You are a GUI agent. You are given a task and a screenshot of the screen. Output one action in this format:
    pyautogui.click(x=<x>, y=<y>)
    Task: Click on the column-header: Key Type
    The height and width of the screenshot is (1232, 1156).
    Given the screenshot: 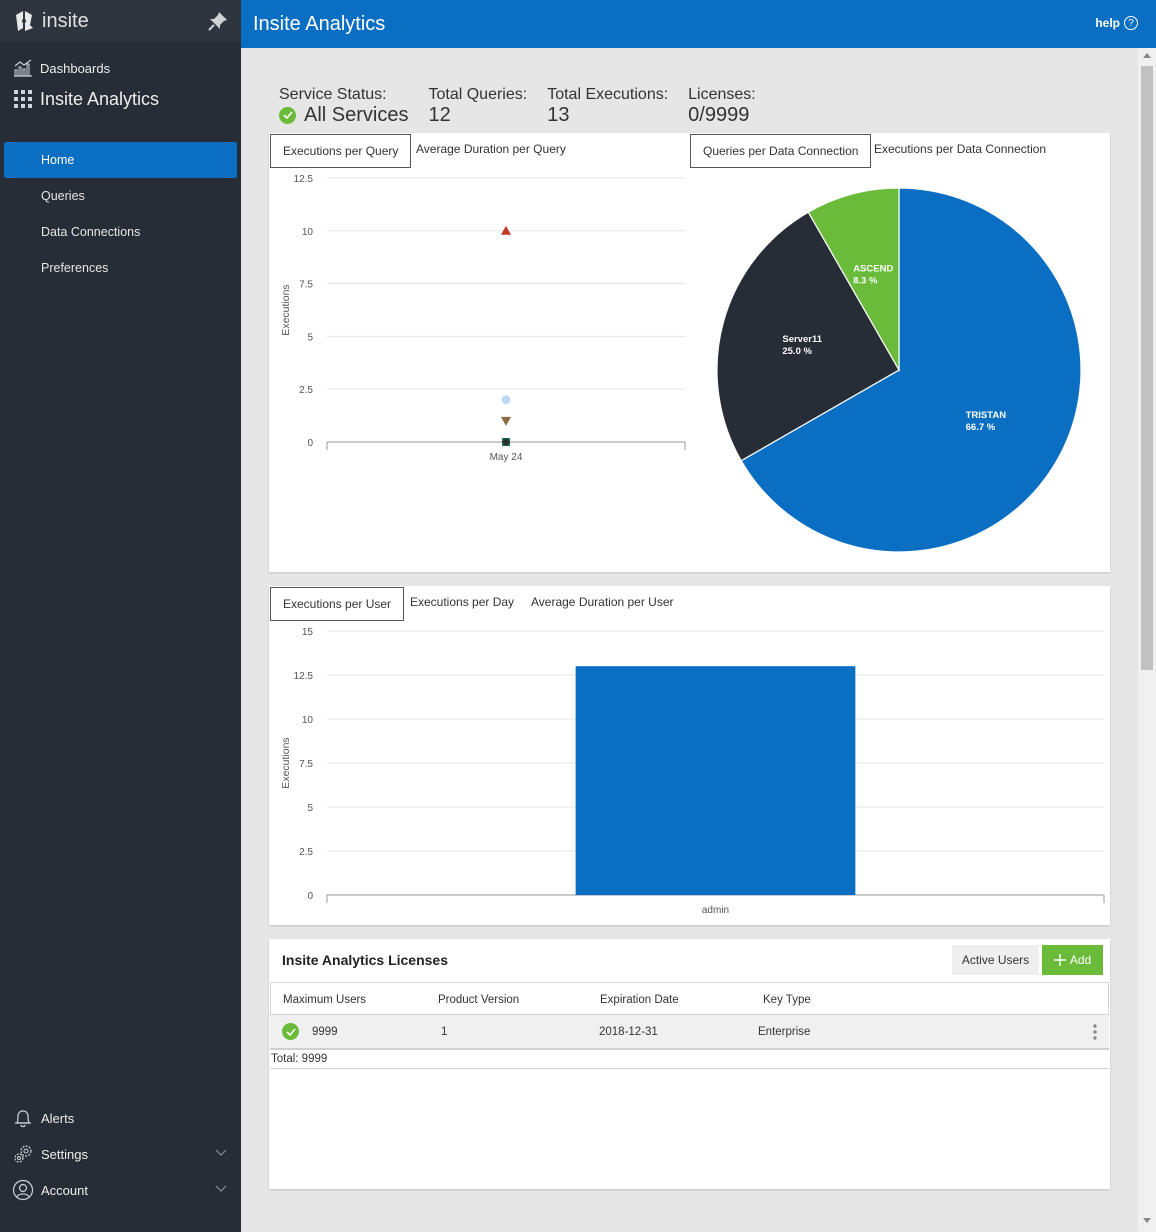 What is the action you would take?
    pyautogui.click(x=787, y=1000)
    